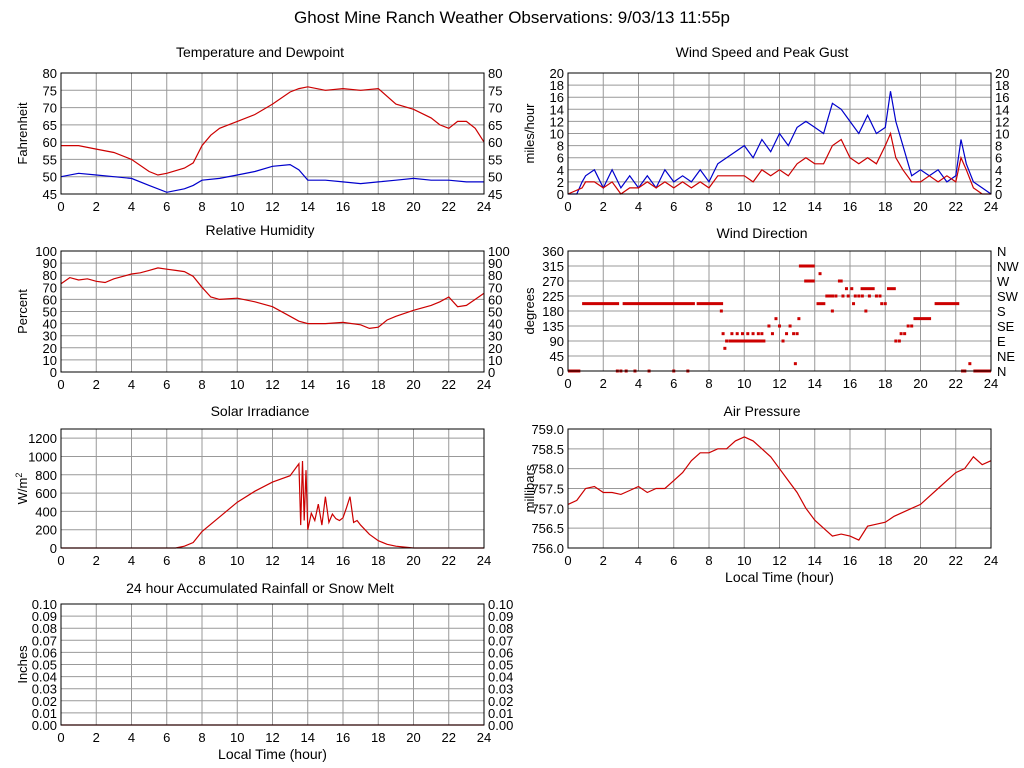 The width and height of the screenshot is (1024, 768). Describe the element at coordinates (50, 159) in the screenshot. I see `y-tick-label: 55` at that location.